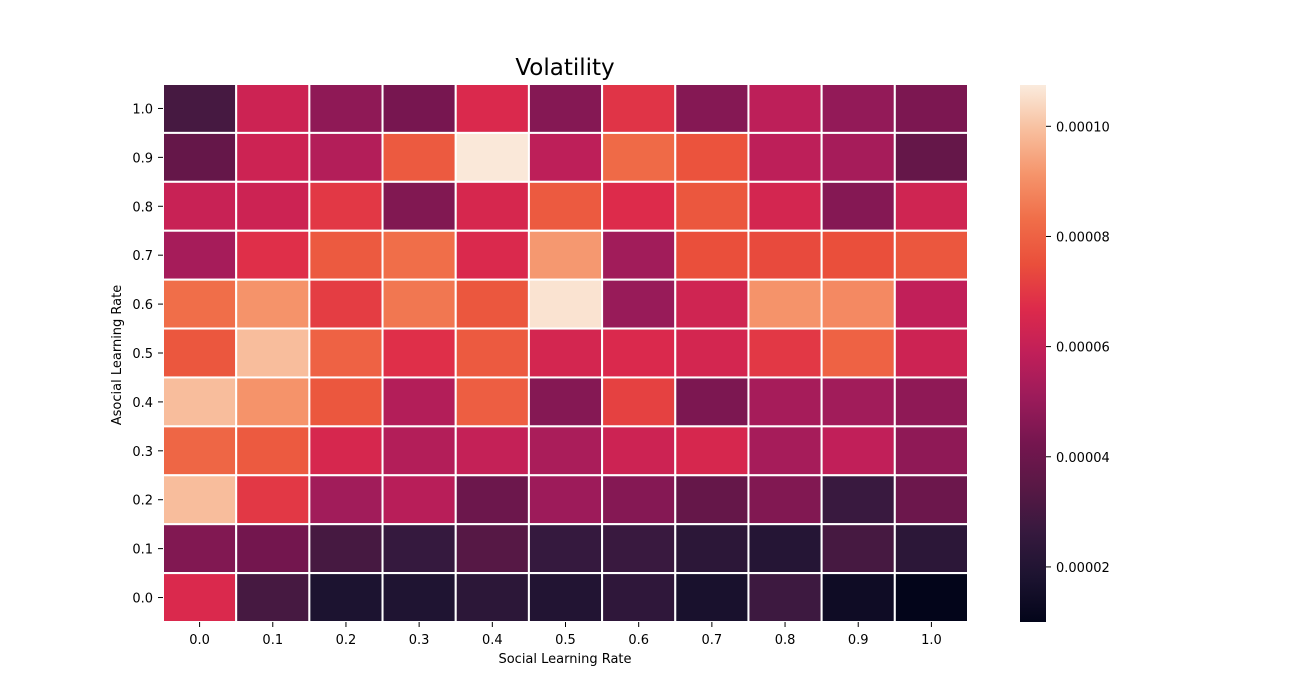 Image resolution: width=1300 pixels, height=700 pixels. What do you see at coordinates (346, 597) in the screenshot?
I see `heatmap-cell-r10-c2` at bounding box center [346, 597].